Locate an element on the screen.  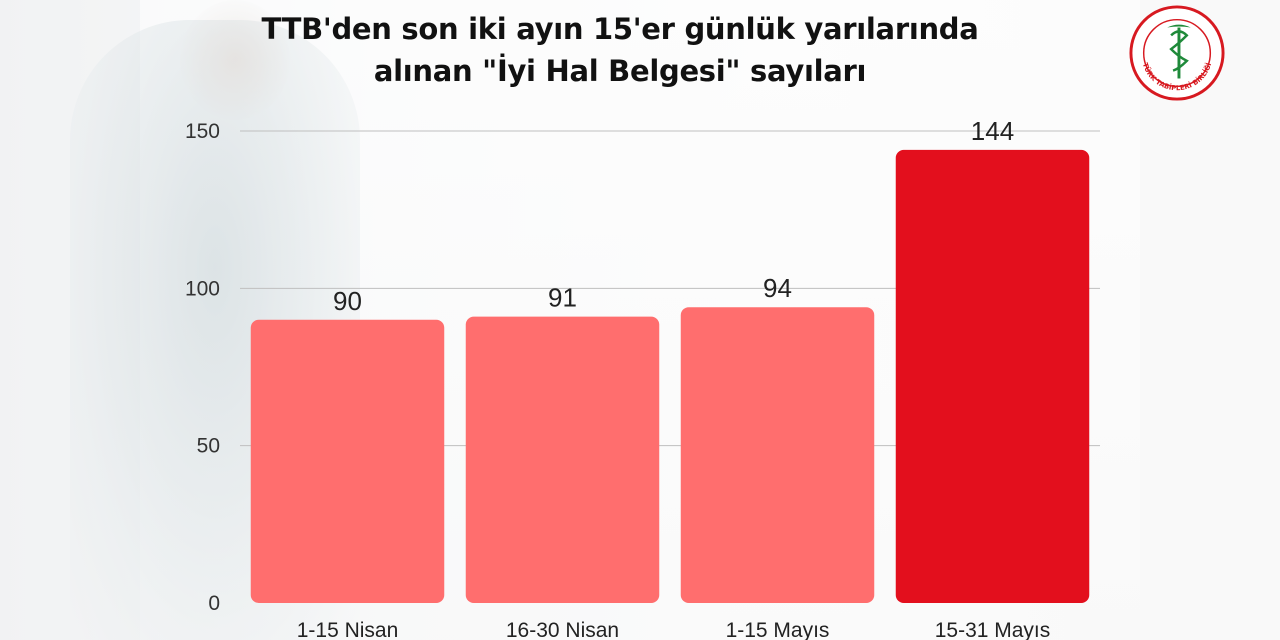
data-label: 90 is located at coordinates (347, 301).